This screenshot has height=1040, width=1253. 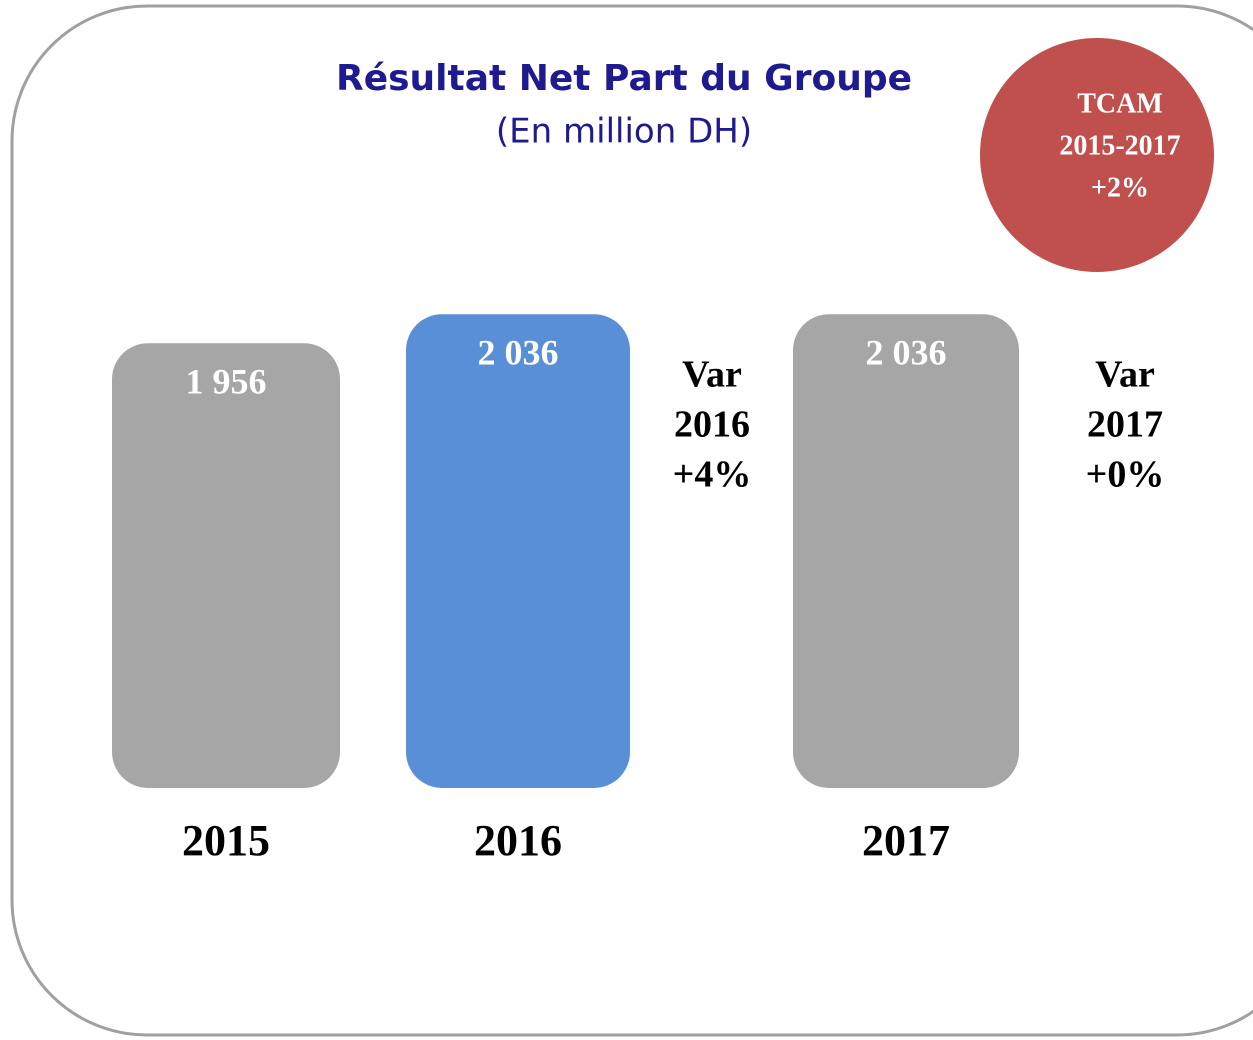 I want to click on badge-label: TCAM, so click(x=1120, y=103).